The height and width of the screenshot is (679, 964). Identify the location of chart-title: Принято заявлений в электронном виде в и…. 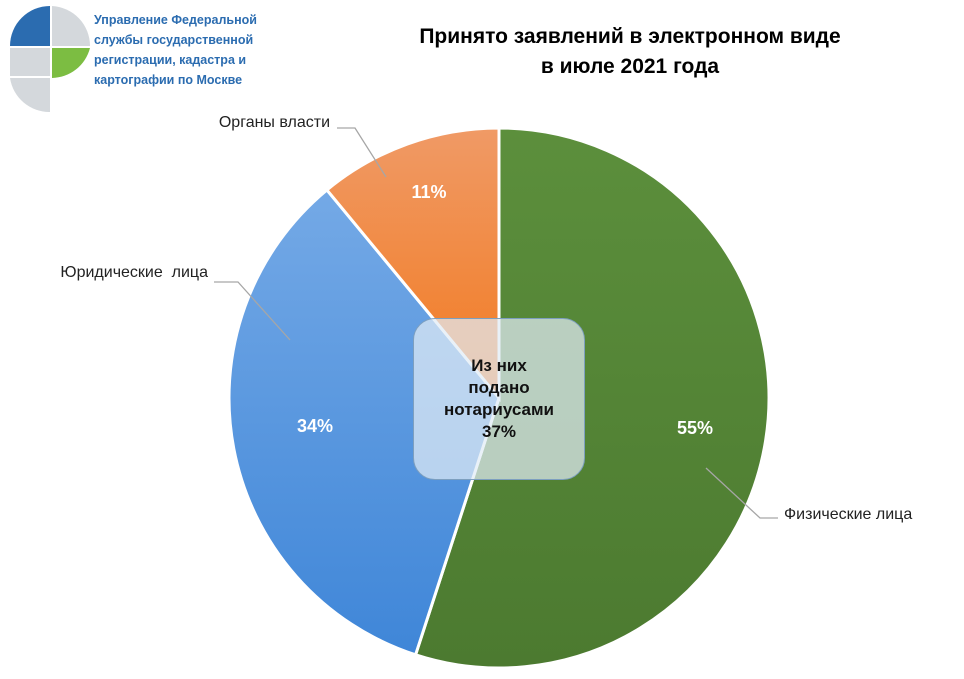
(630, 52).